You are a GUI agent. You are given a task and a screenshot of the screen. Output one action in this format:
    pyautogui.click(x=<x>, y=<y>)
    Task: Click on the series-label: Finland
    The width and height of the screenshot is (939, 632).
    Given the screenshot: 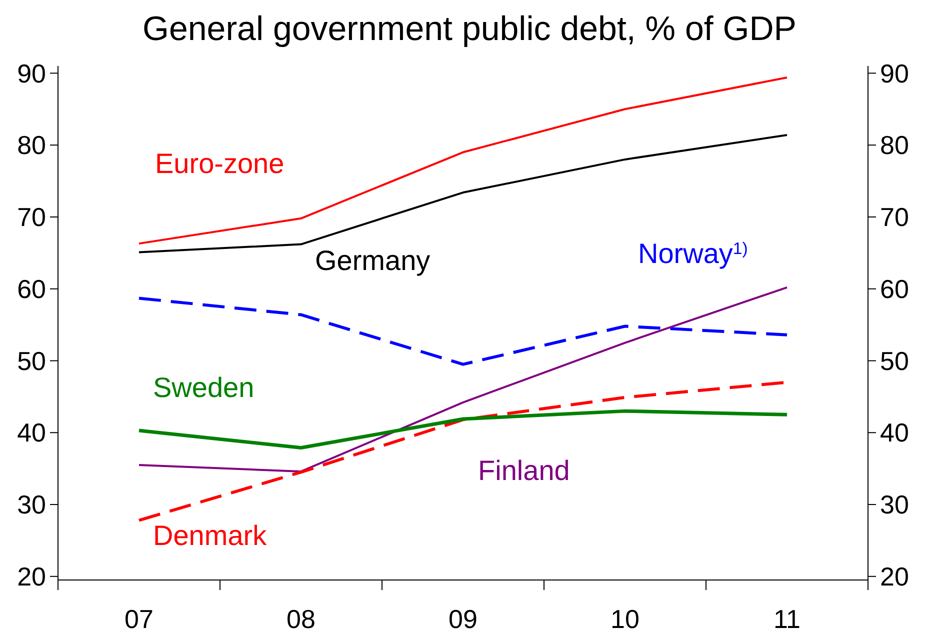 What is the action you would take?
    pyautogui.click(x=524, y=470)
    